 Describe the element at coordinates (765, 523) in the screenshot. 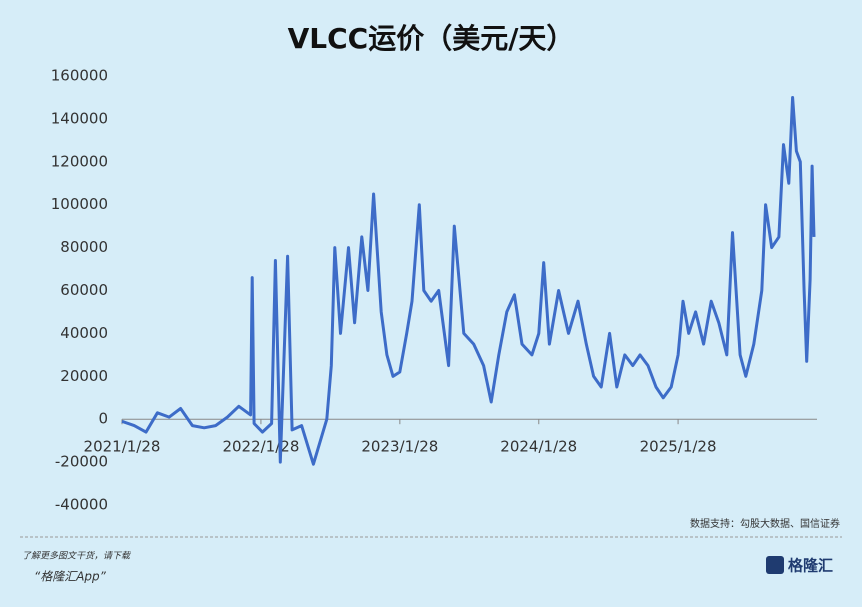

I see `source: 数据支持：勾股大数据、国信证券` at that location.